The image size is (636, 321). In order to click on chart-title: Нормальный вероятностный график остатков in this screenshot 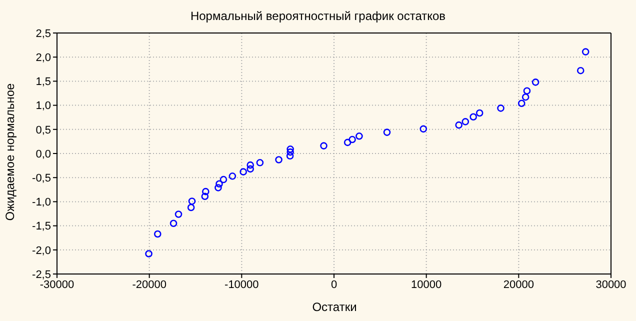, I will do `click(318, 16)`.